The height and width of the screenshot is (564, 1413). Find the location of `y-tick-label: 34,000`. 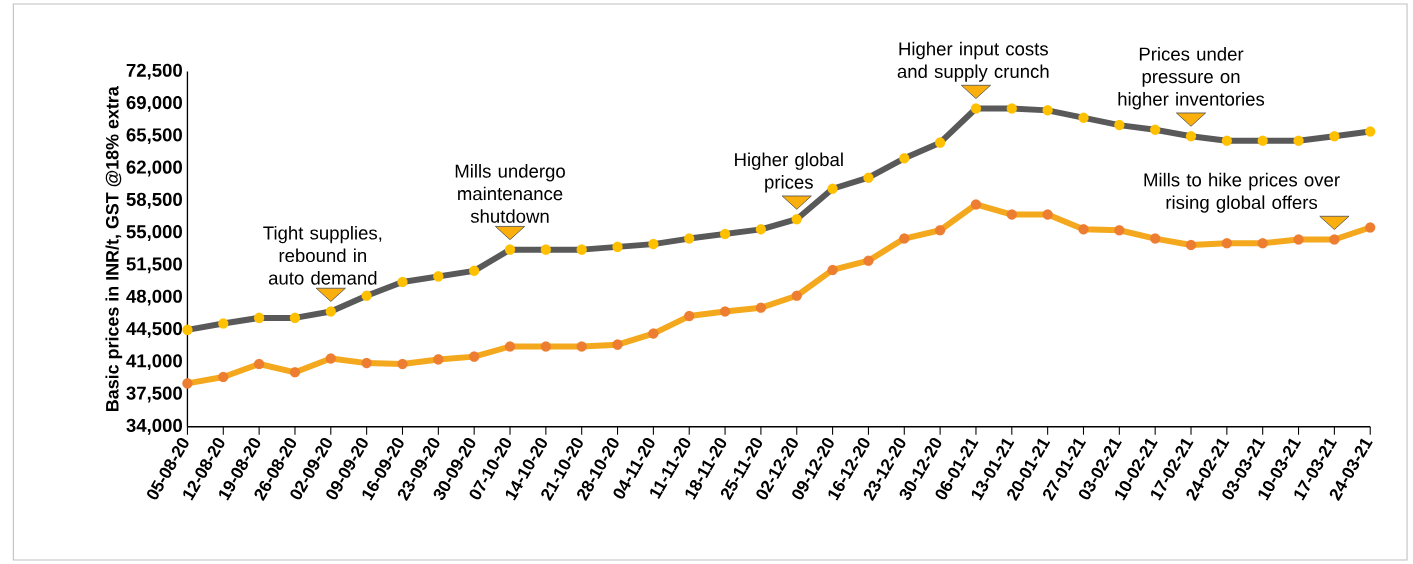

y-tick-label: 34,000 is located at coordinates (154, 426).